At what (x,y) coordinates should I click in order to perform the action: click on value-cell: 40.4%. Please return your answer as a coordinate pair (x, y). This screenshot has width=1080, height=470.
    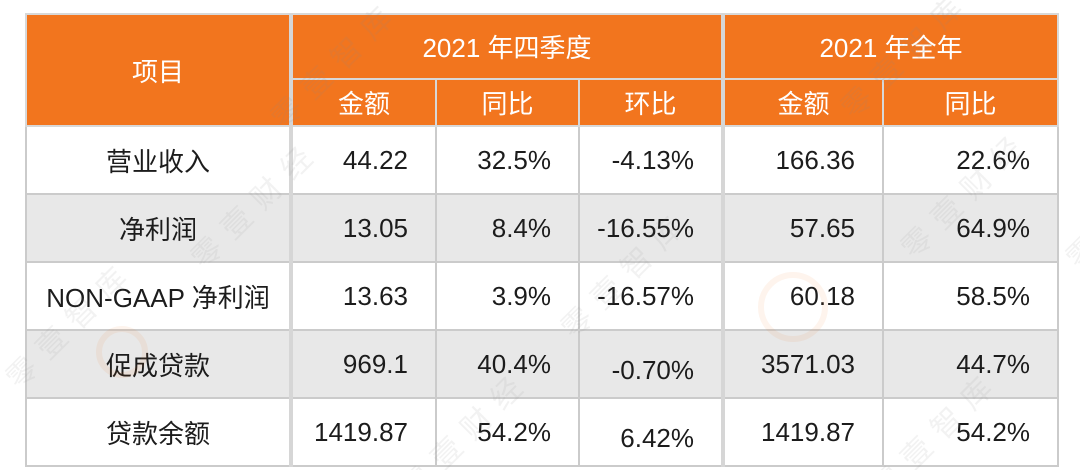
    Looking at the image, I should click on (507, 364).